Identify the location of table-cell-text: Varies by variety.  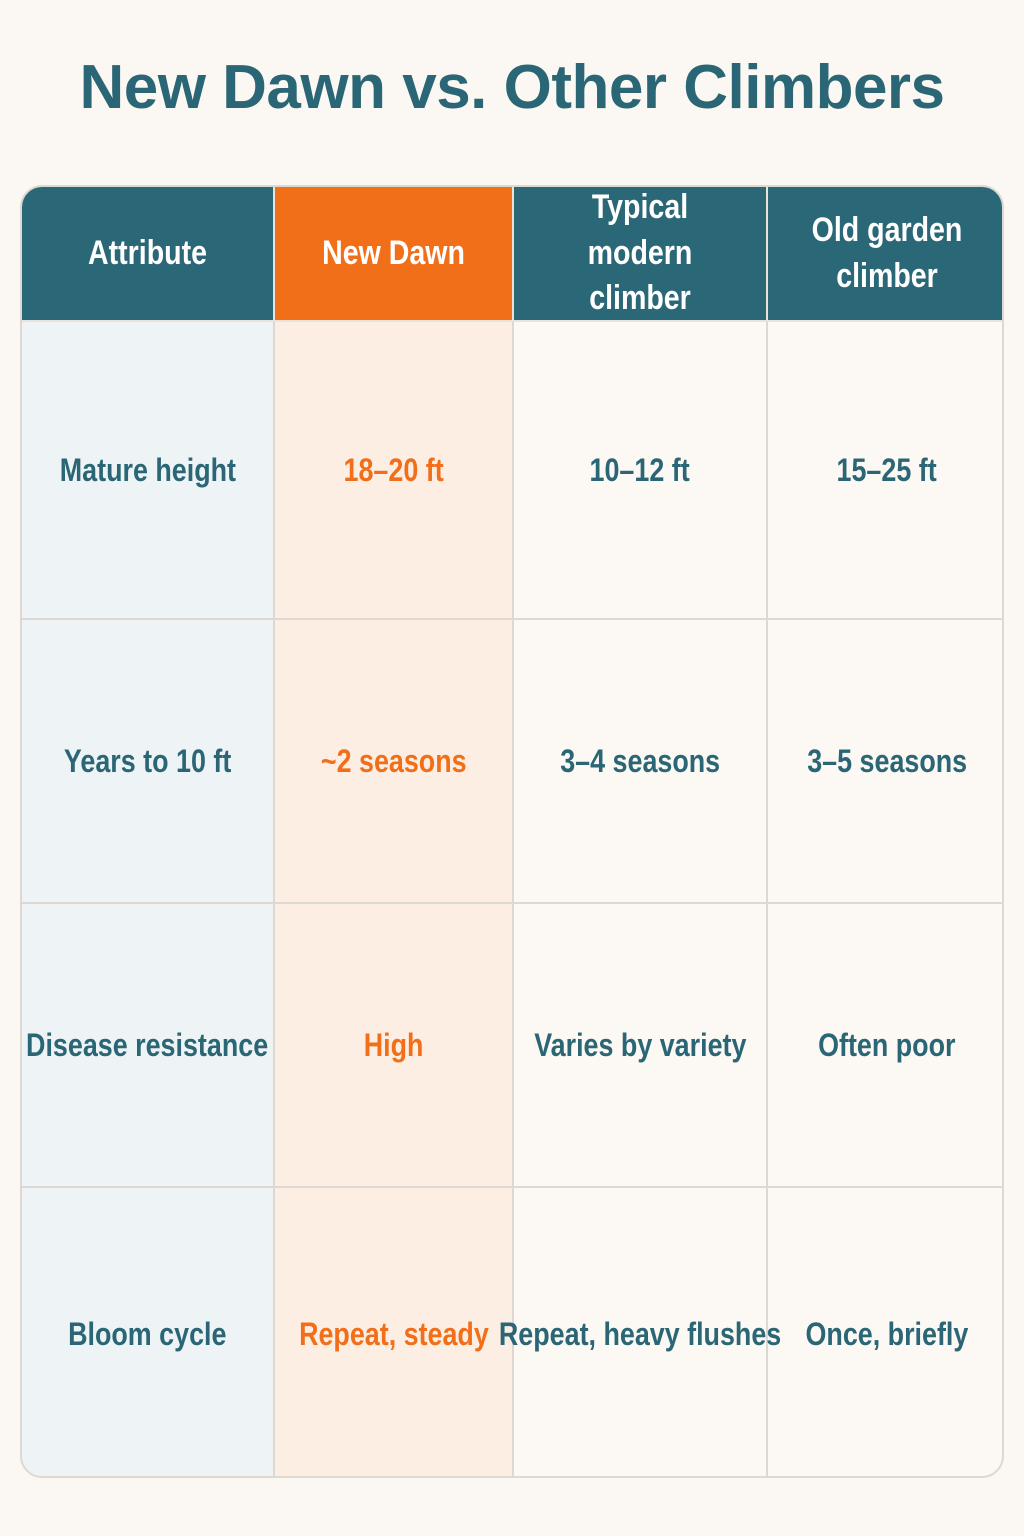
(640, 1044).